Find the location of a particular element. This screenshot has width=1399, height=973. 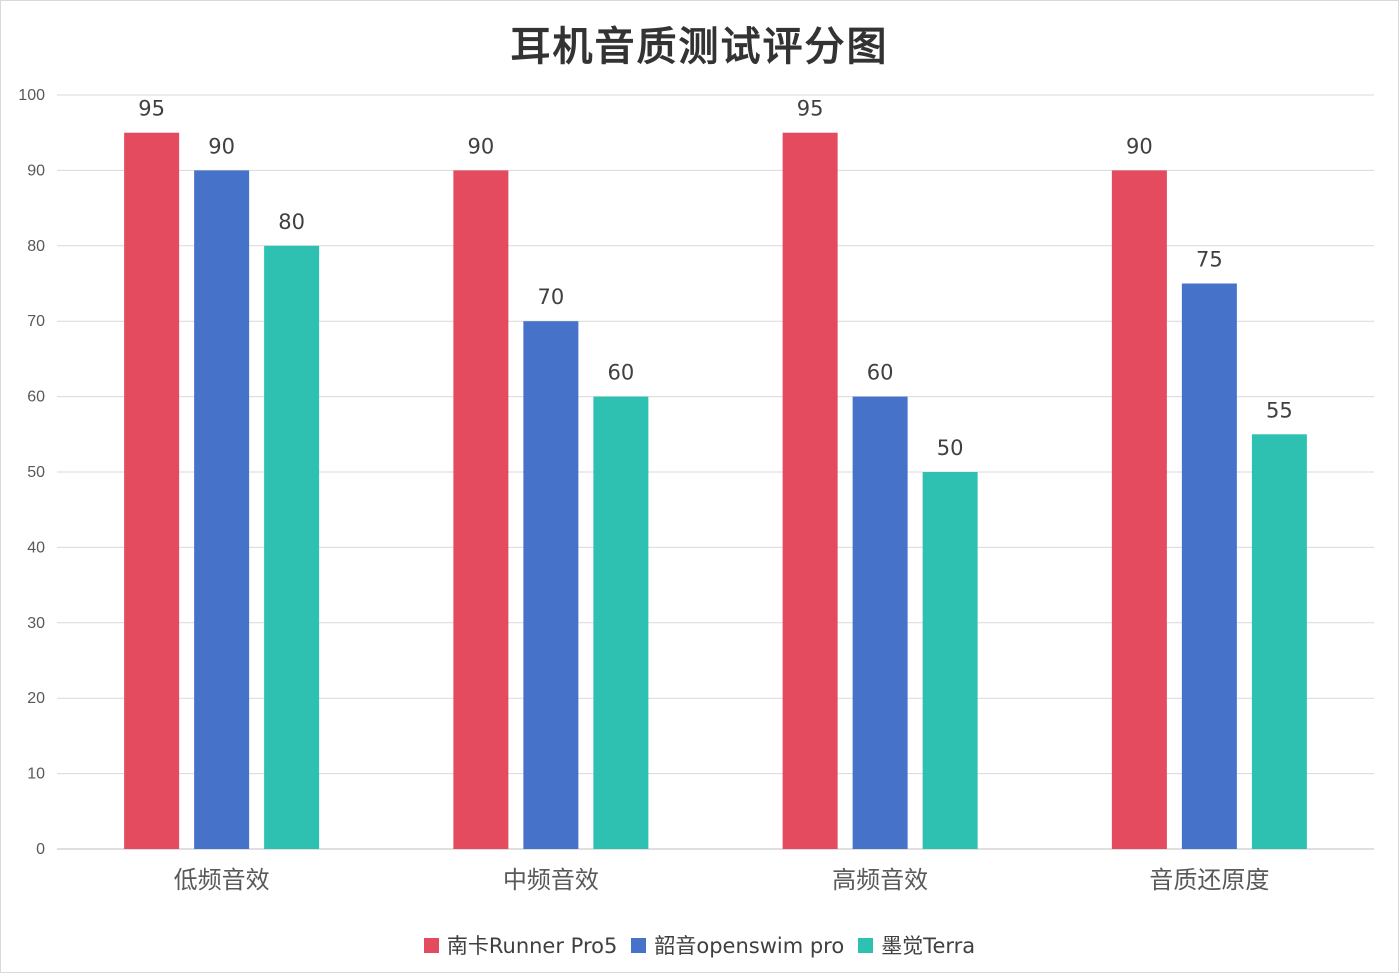

chart-title: 耳机音质测试评分图 is located at coordinates (699, 46).